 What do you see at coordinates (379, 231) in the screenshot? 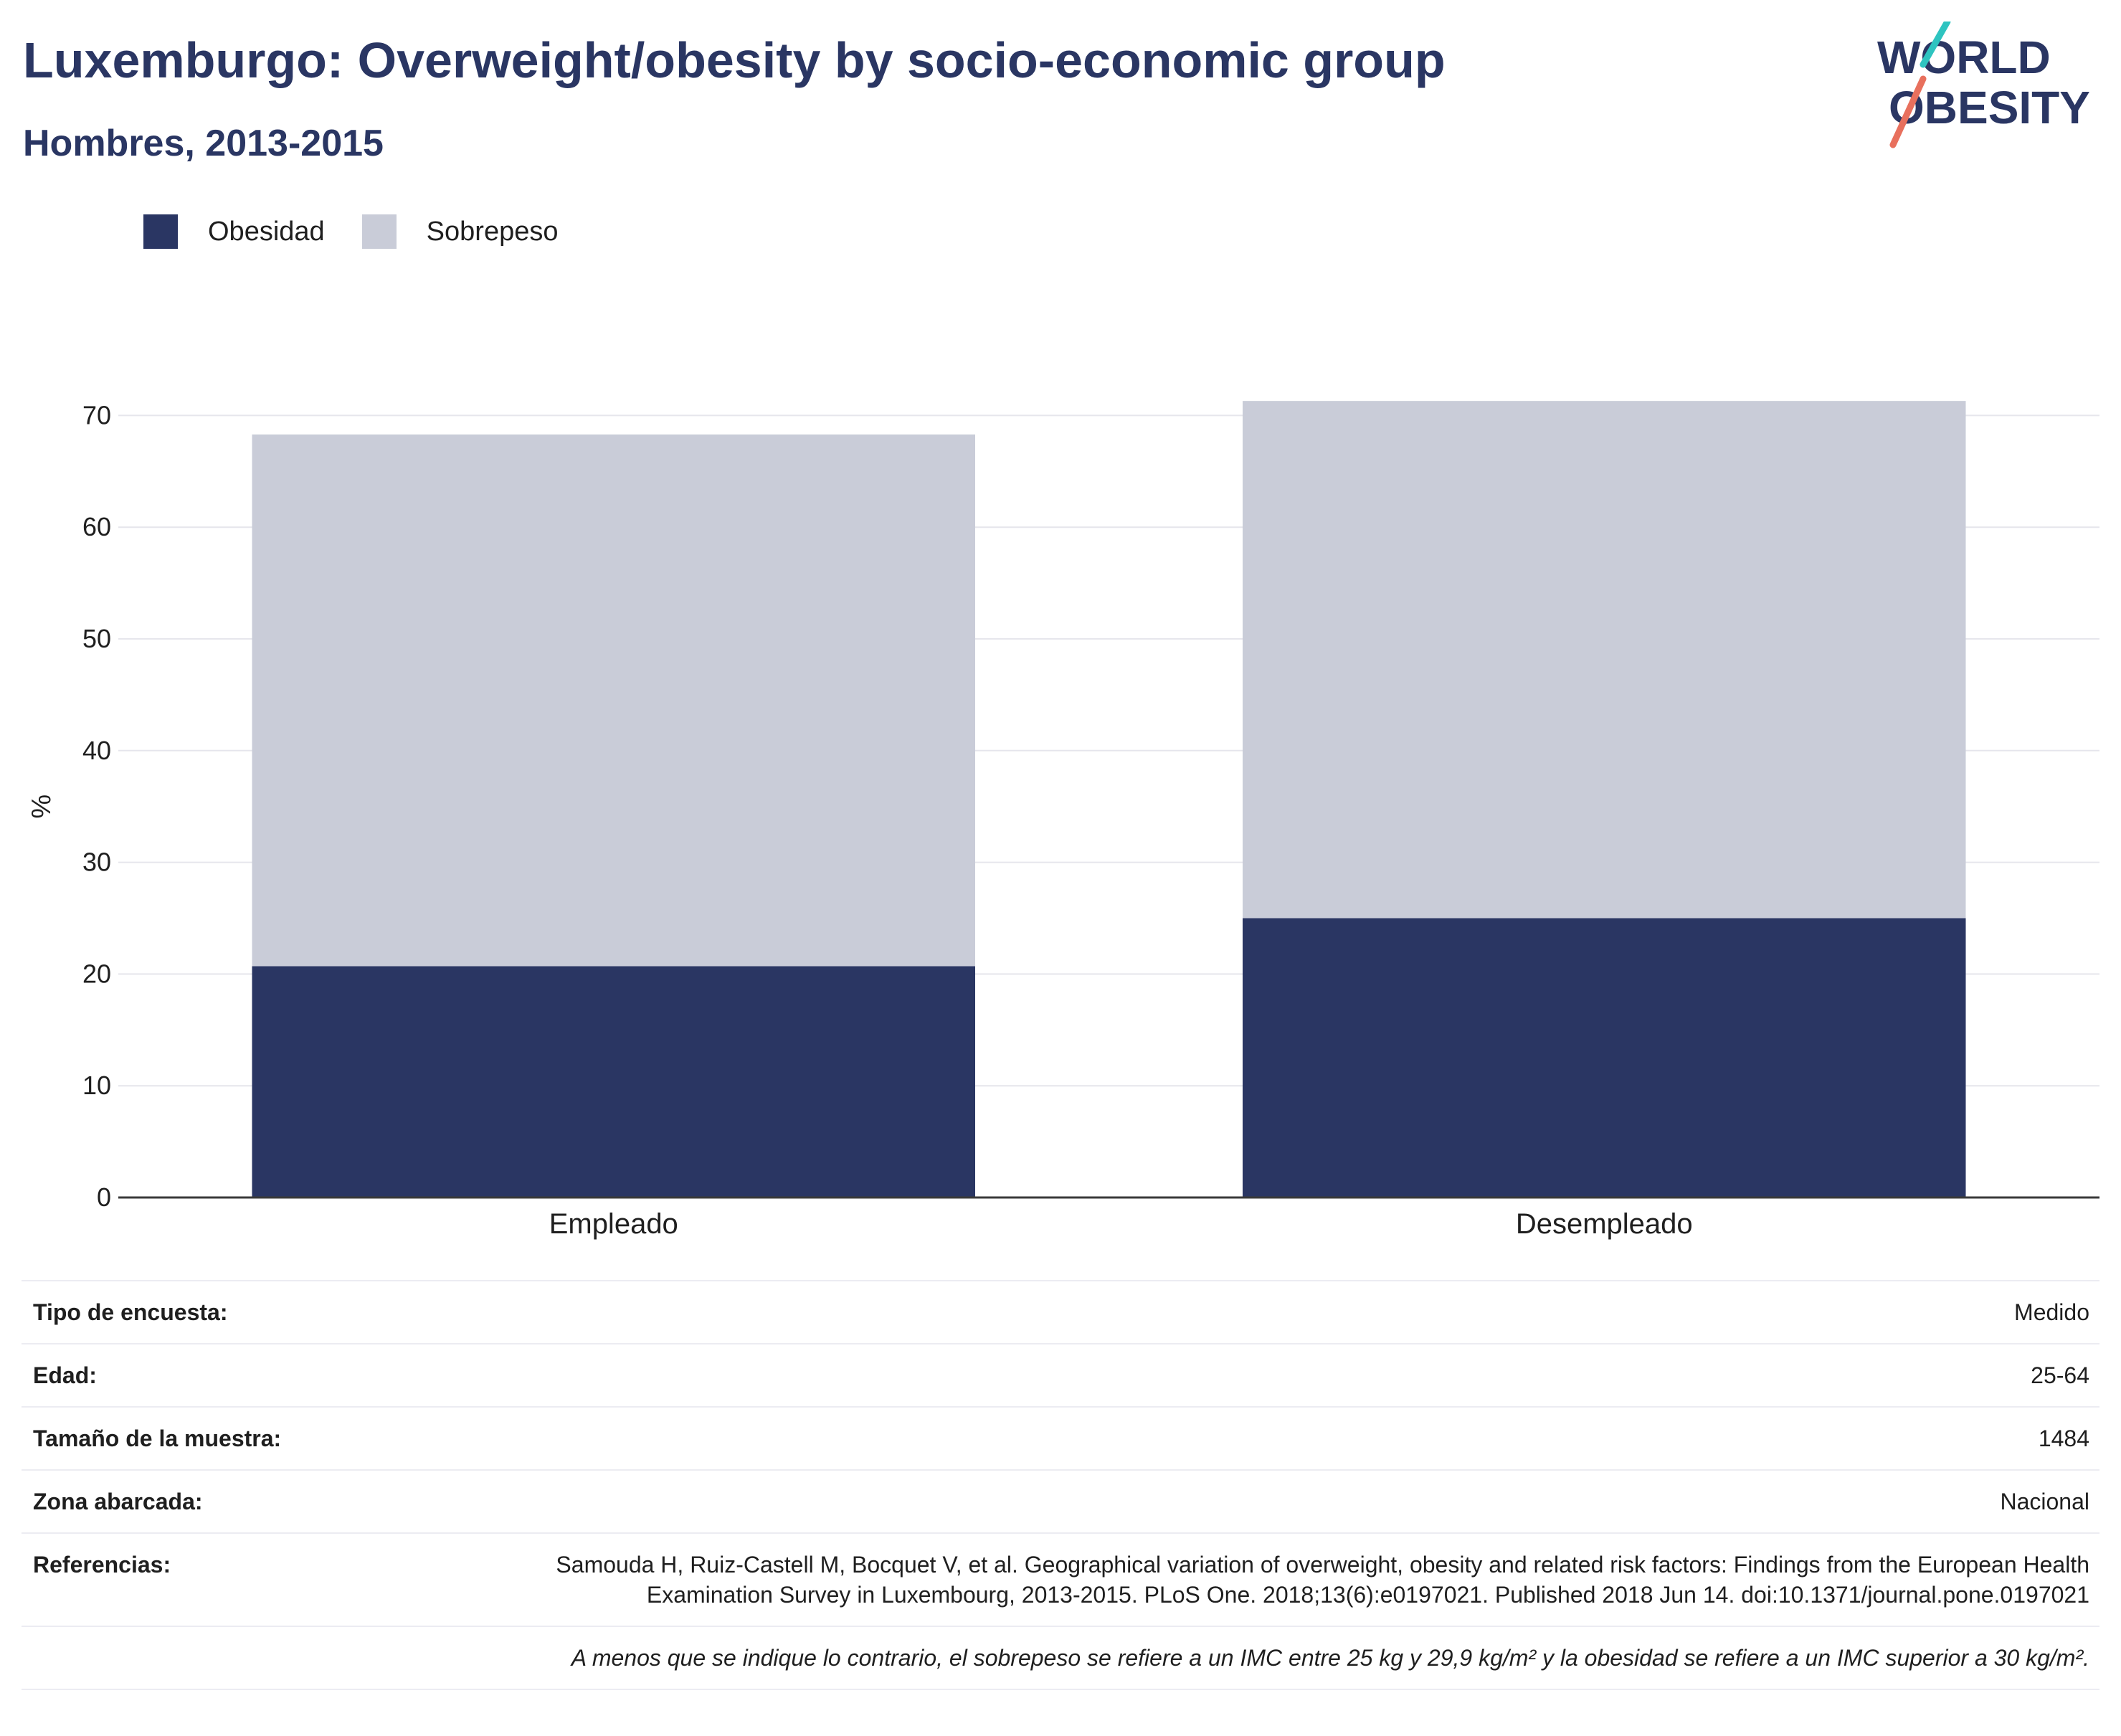
I see `legend-swatch-sobrepeso` at bounding box center [379, 231].